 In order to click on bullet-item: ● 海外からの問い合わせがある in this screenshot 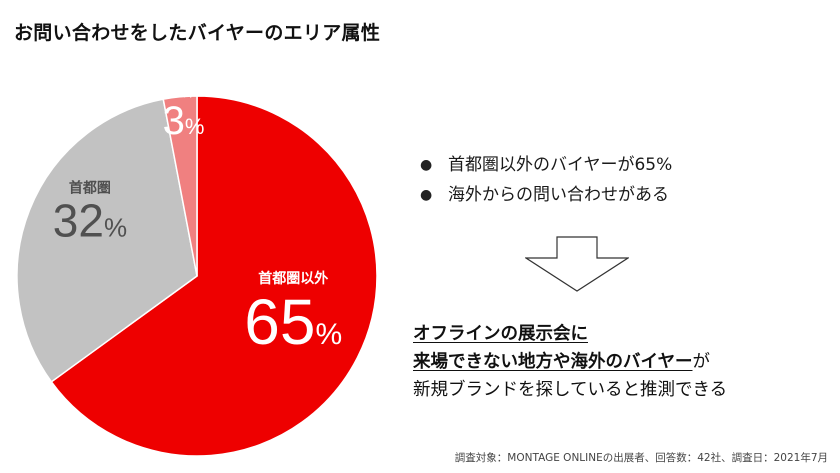, I will do `click(546, 195)`.